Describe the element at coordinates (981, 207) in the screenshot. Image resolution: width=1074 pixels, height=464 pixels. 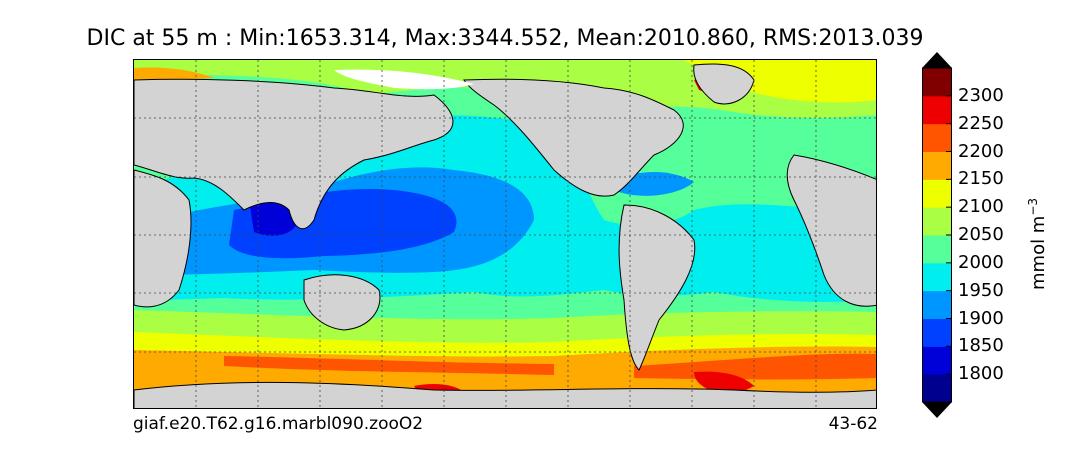
I see `colorbar-tick-label: 2100` at that location.